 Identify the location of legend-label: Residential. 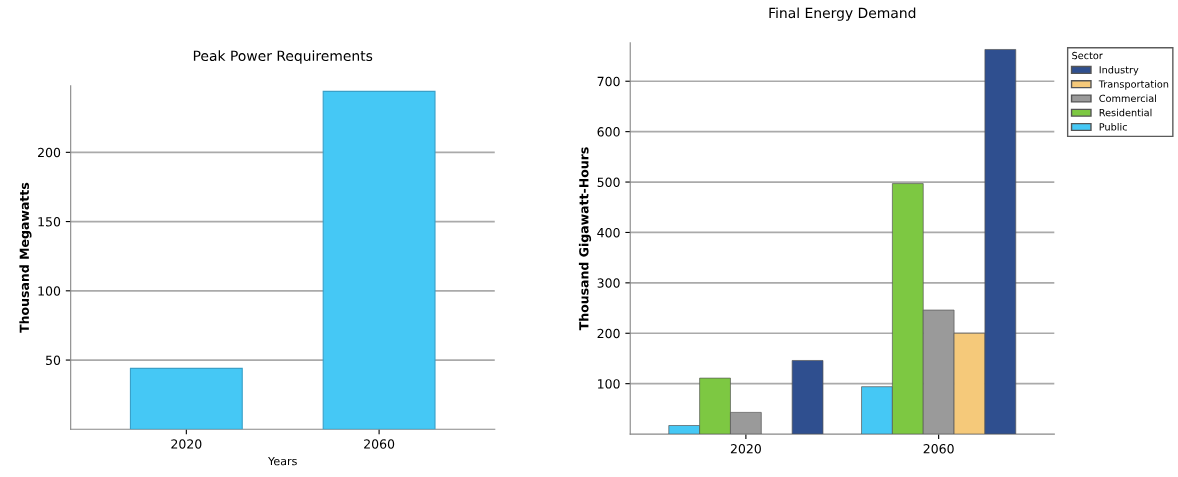
(1125, 112).